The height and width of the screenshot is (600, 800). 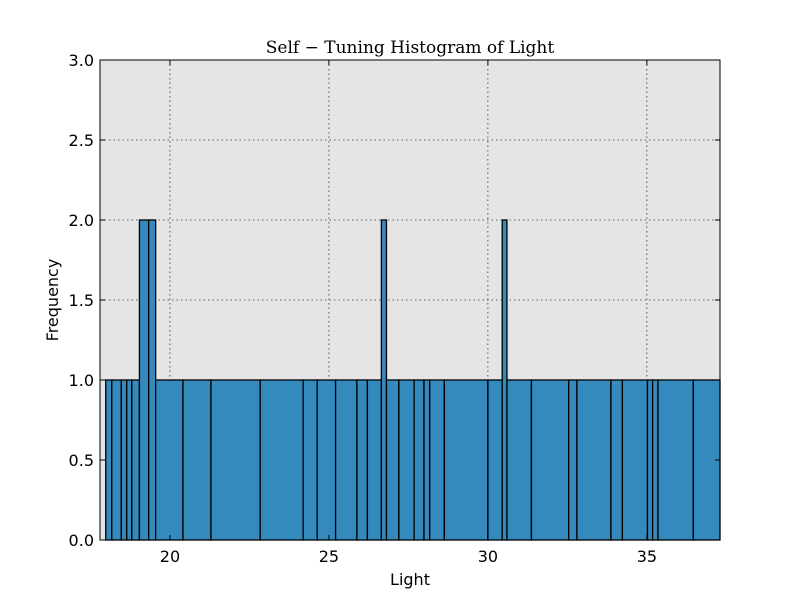 What do you see at coordinates (52, 300) in the screenshot?
I see `y-axis-label: Frequency` at bounding box center [52, 300].